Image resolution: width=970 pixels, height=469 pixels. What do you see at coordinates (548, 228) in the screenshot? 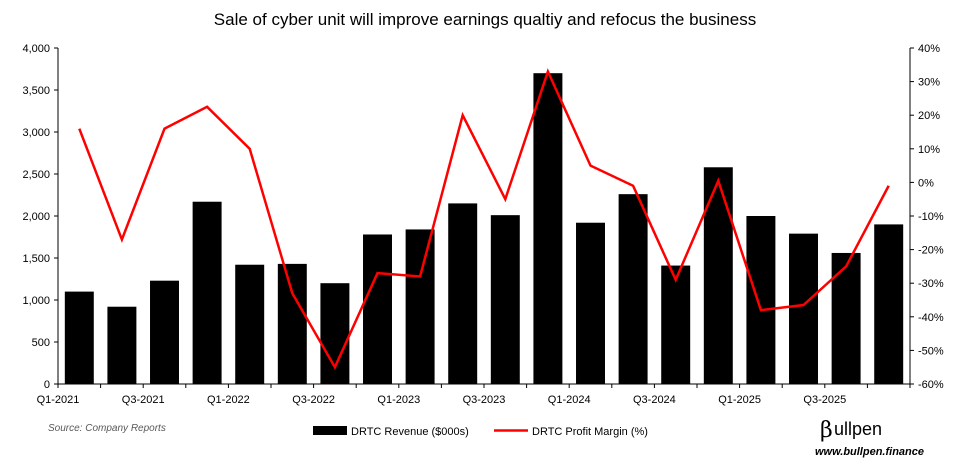
I see `bar-revenue-q4-2023` at bounding box center [548, 228].